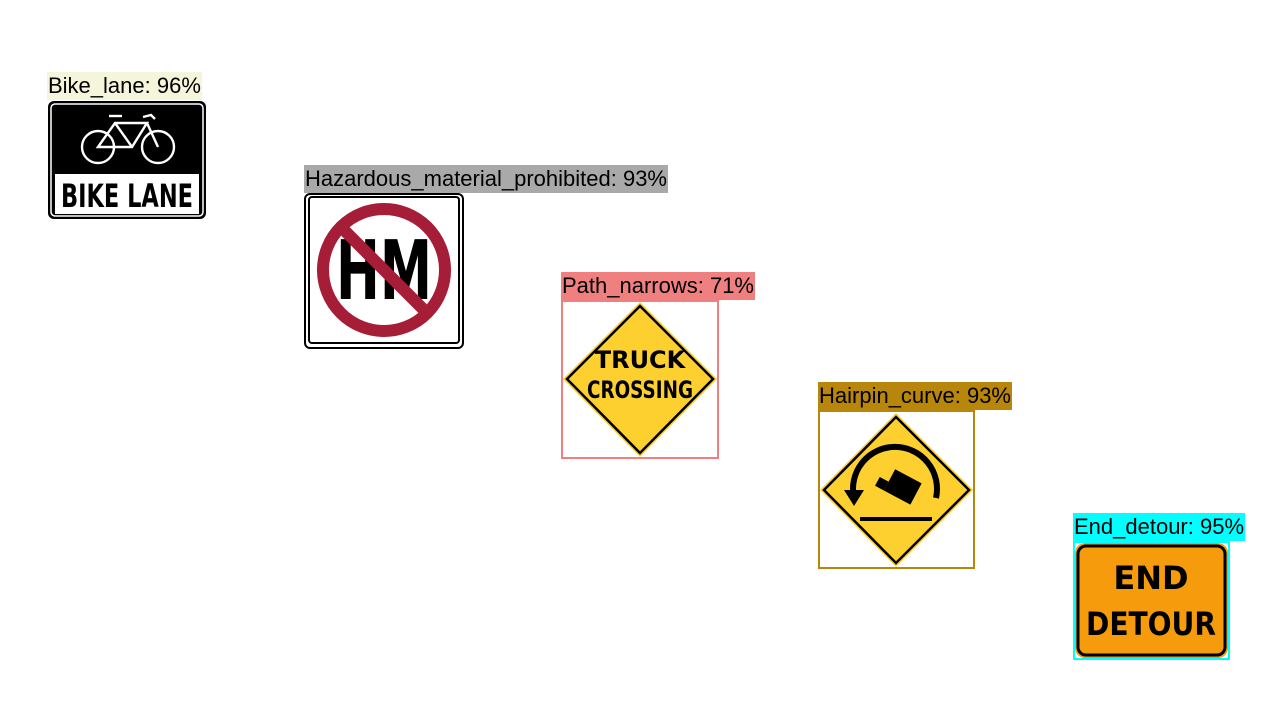 This screenshot has height=720, width=1280. Describe the element at coordinates (128, 139) in the screenshot. I see `bicycle-icon` at that location.